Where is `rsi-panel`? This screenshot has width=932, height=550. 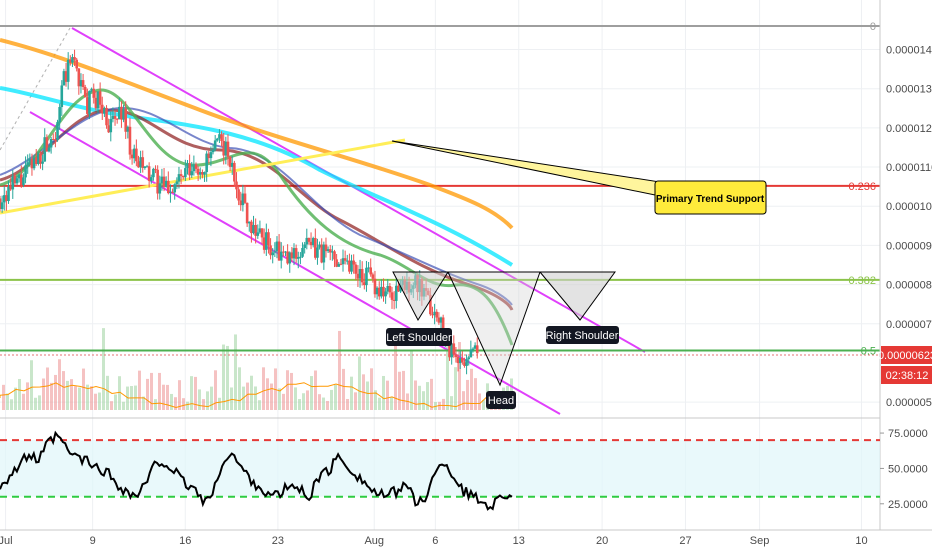 rsi-panel is located at coordinates (440, 470).